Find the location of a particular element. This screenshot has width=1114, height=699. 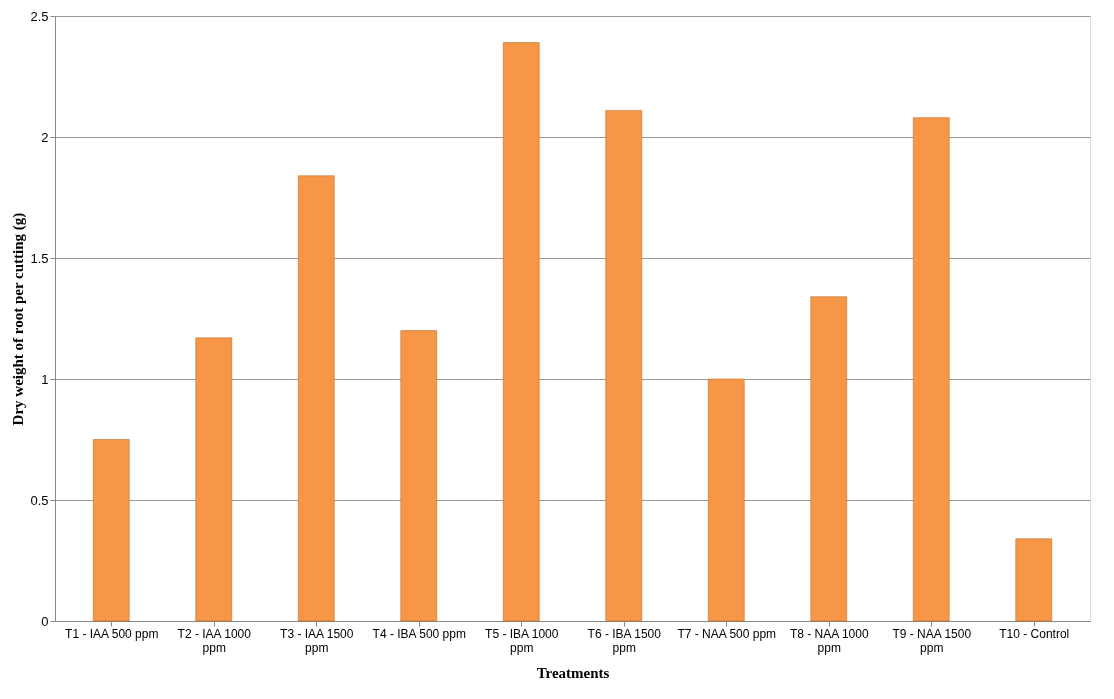

x-tick-label: T3 - IAA 1500 ppm is located at coordinates (317, 640).